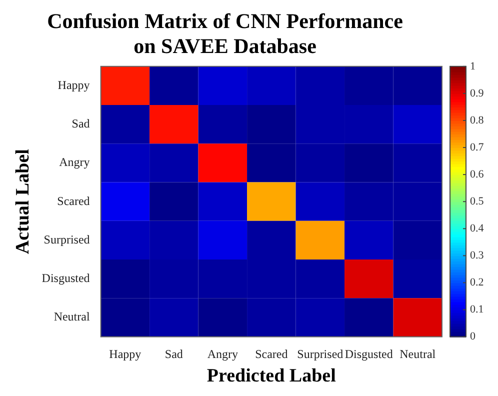 The image size is (498, 396). I want to click on color-bar-label: 0.5, so click(477, 201).